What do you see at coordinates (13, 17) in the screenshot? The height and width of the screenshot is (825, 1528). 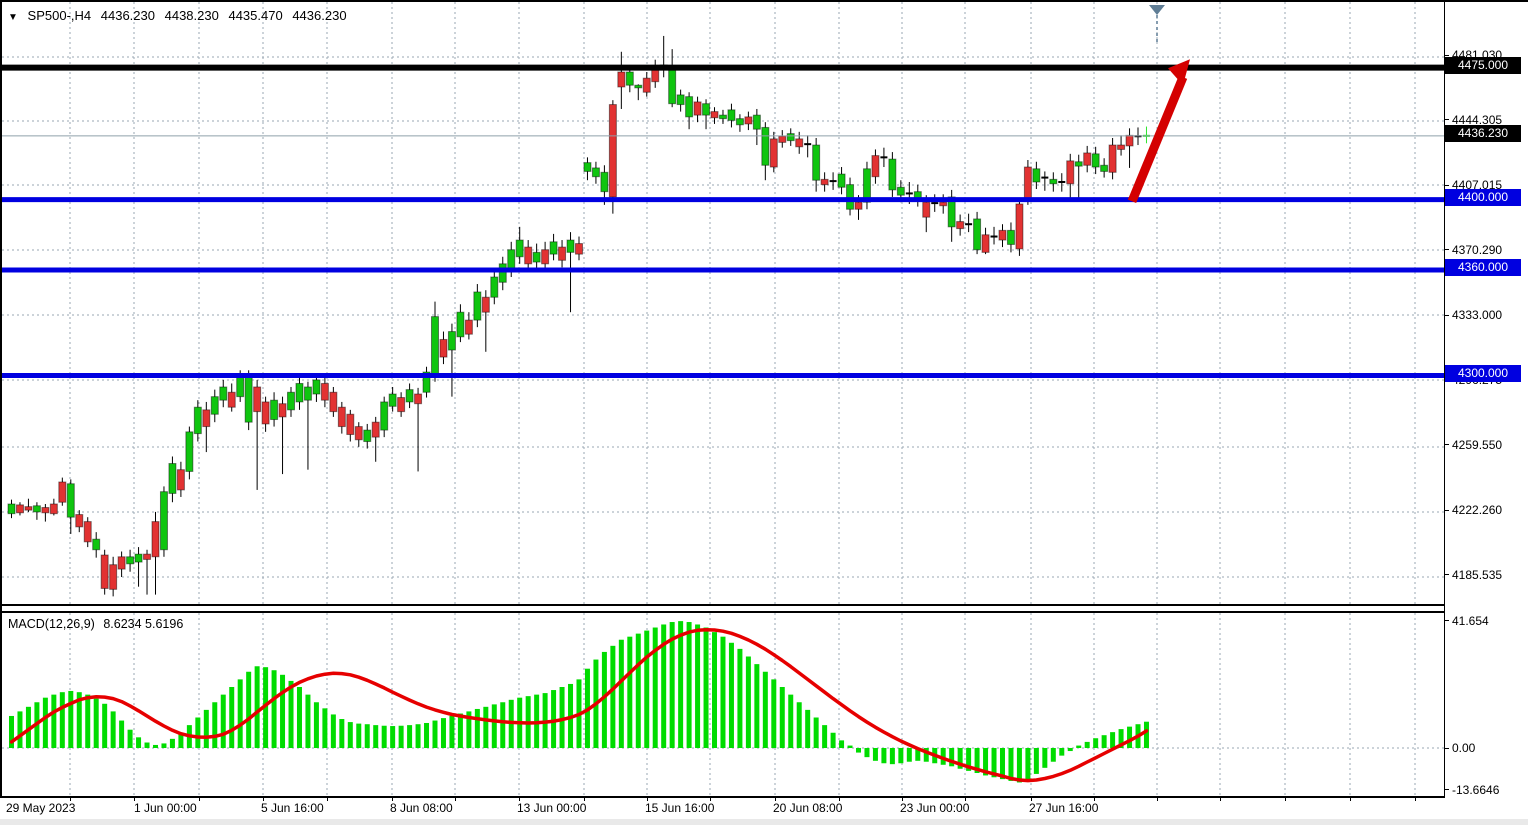 I see `collapse-triangle-icon: ▼` at bounding box center [13, 17].